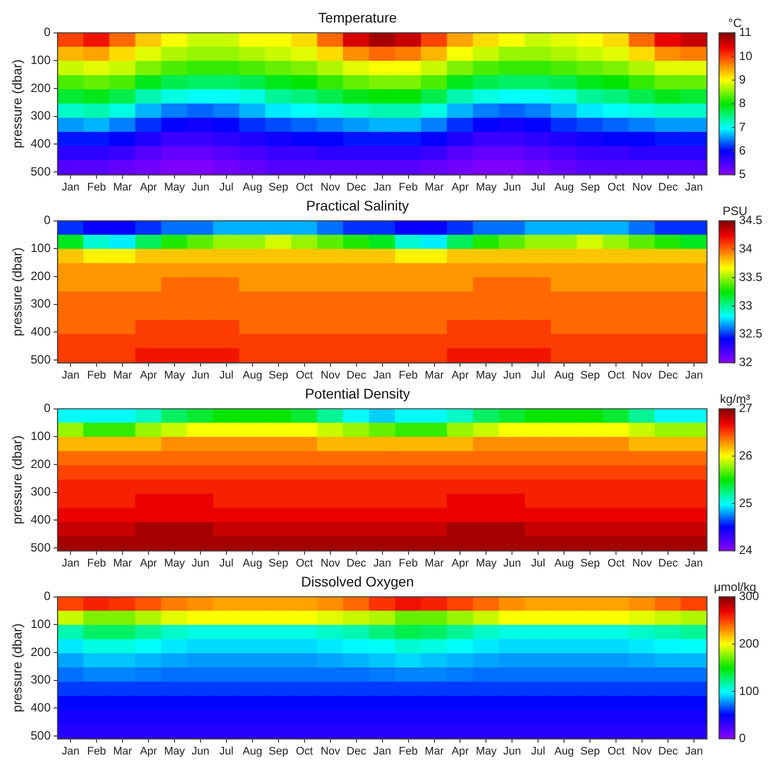 This screenshot has width=777, height=768. I want to click on color-bar-label: 5, so click(742, 174).